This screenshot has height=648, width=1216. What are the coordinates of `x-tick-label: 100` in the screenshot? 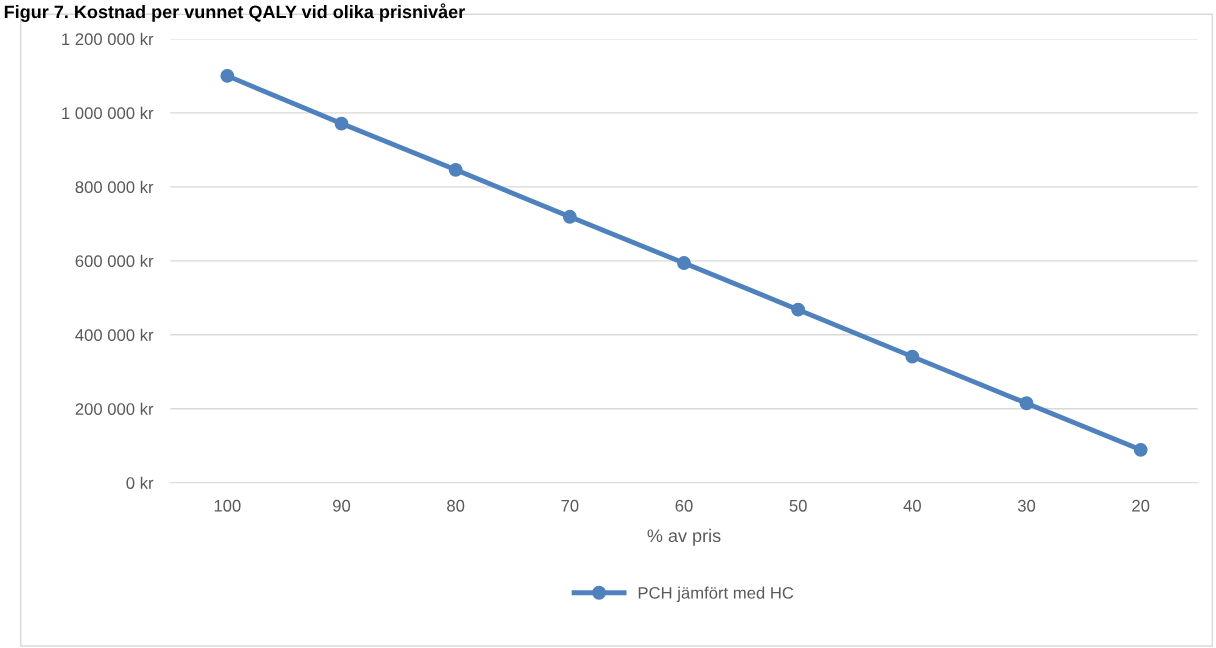 It's located at (227, 505).